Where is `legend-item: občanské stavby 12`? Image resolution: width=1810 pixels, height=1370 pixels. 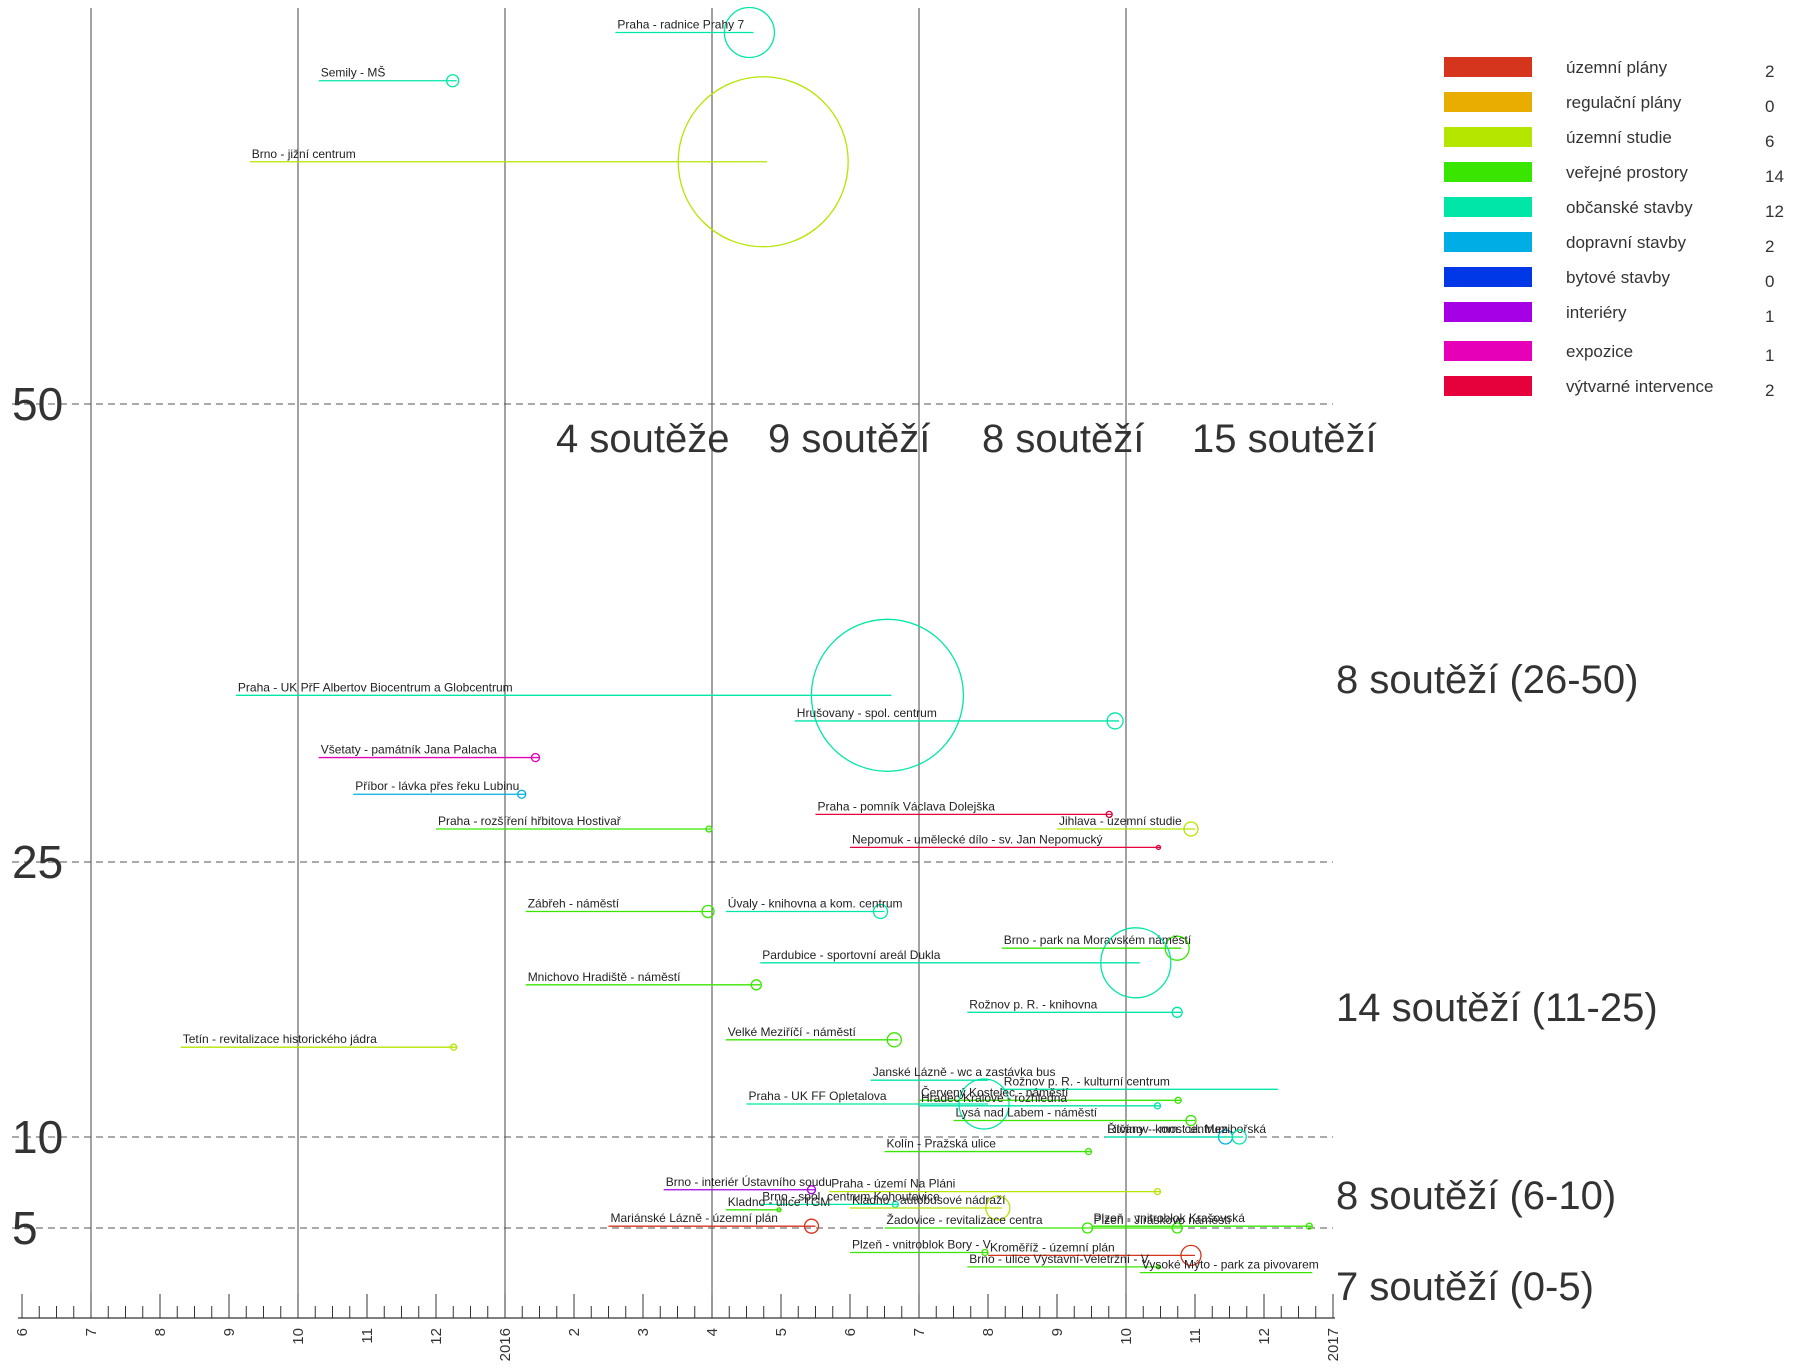
legend-item: občanské stavby 12 is located at coordinates (1614, 209).